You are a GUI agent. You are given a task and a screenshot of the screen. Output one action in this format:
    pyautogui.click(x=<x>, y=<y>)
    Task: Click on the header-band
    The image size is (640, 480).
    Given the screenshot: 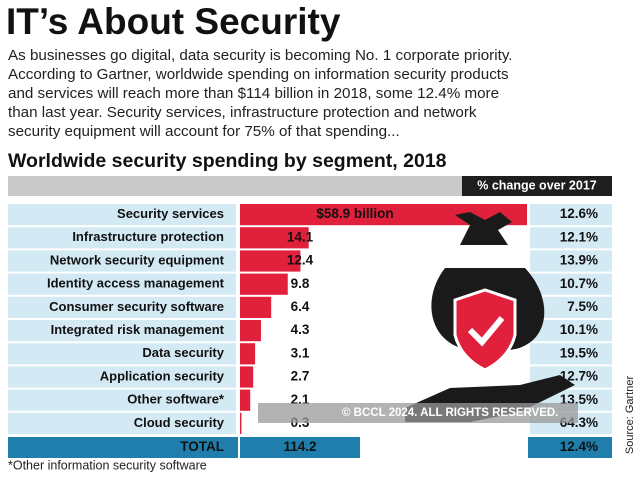 What is the action you would take?
    pyautogui.click(x=310, y=186)
    